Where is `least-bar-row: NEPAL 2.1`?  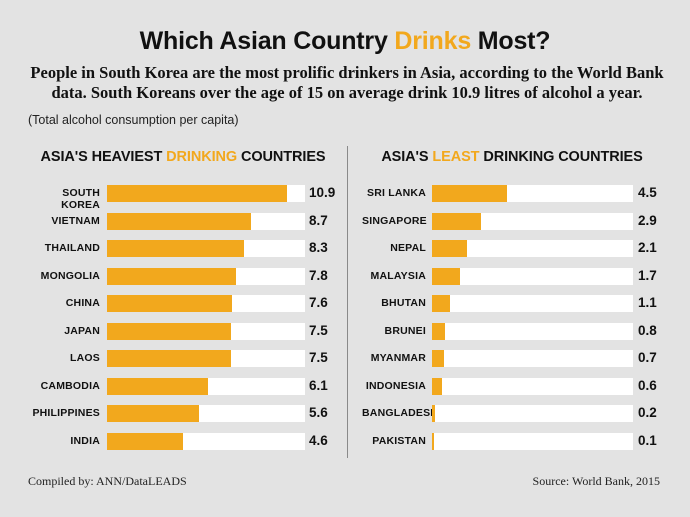 least-bar-row: NEPAL 2.1 is located at coordinates (512, 252).